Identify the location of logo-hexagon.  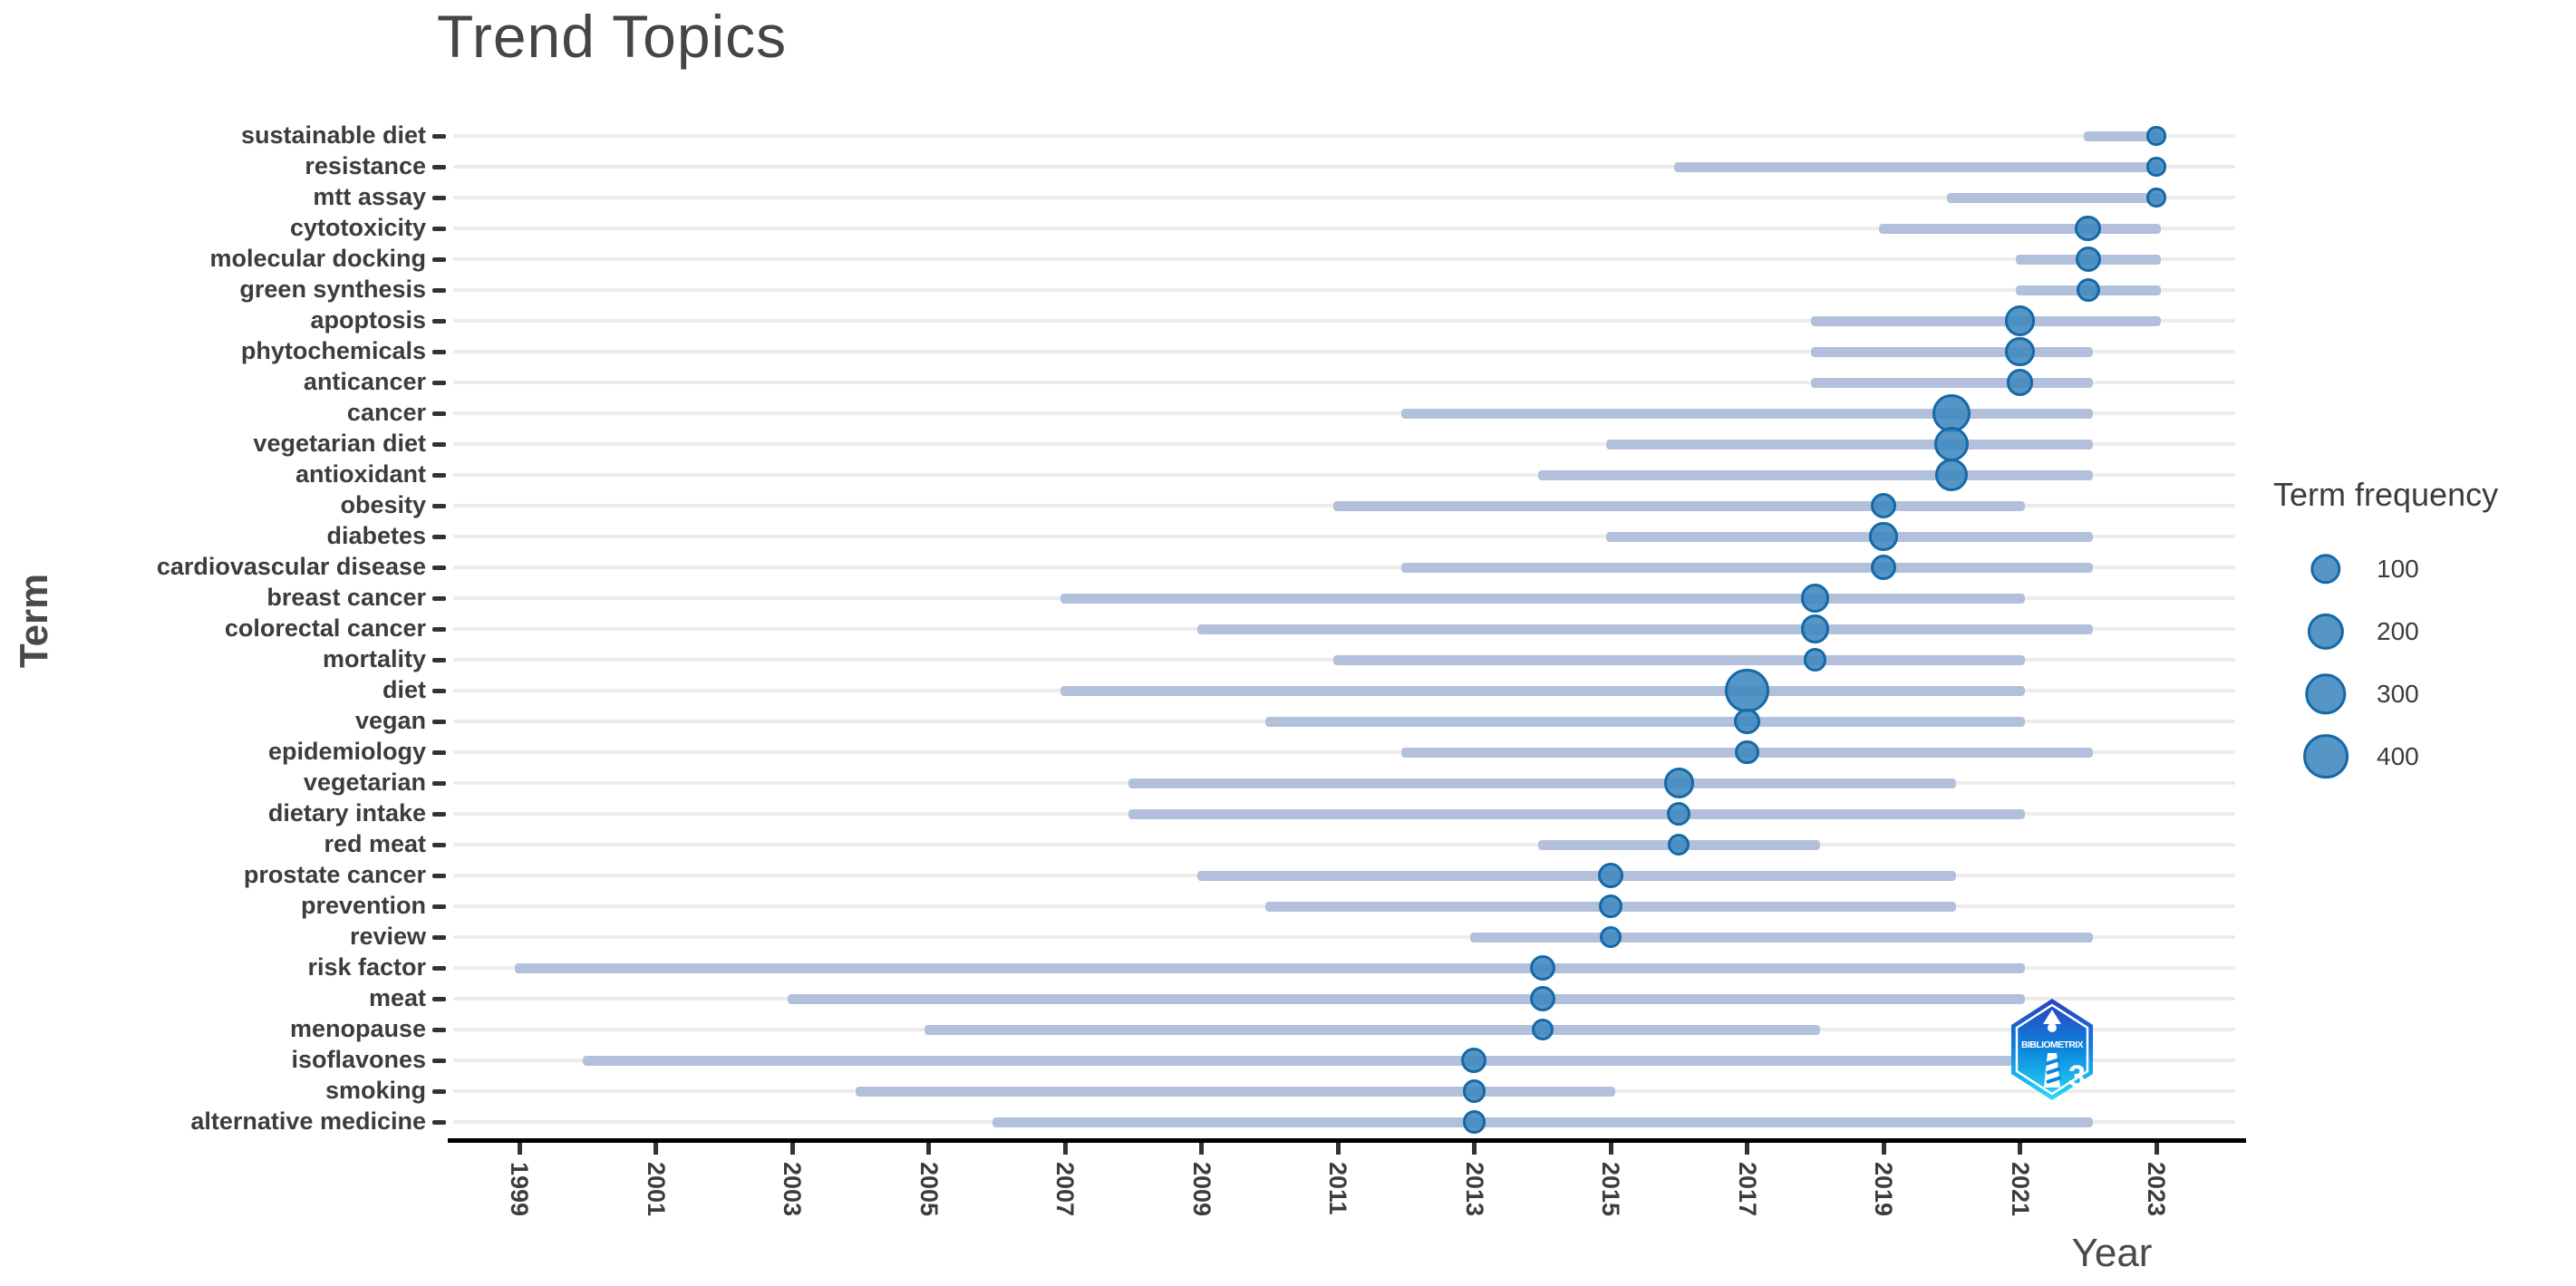
(2052, 1049).